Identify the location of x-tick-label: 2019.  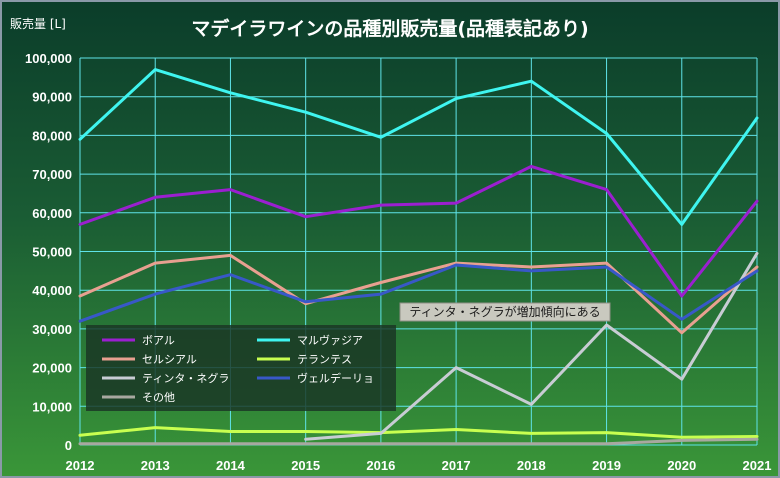
(606, 465).